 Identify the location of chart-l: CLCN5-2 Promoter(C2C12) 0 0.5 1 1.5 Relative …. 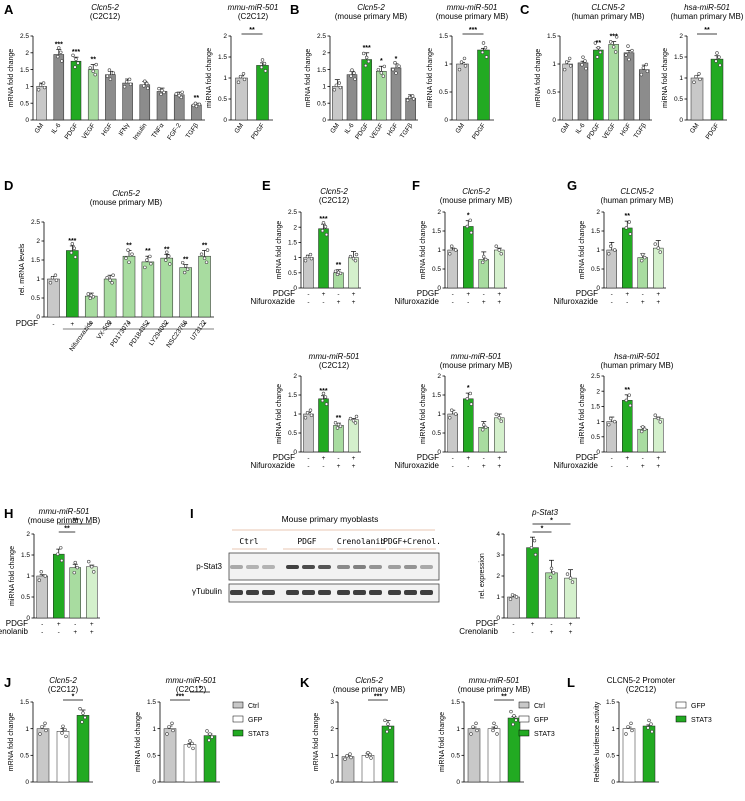
(635, 731).